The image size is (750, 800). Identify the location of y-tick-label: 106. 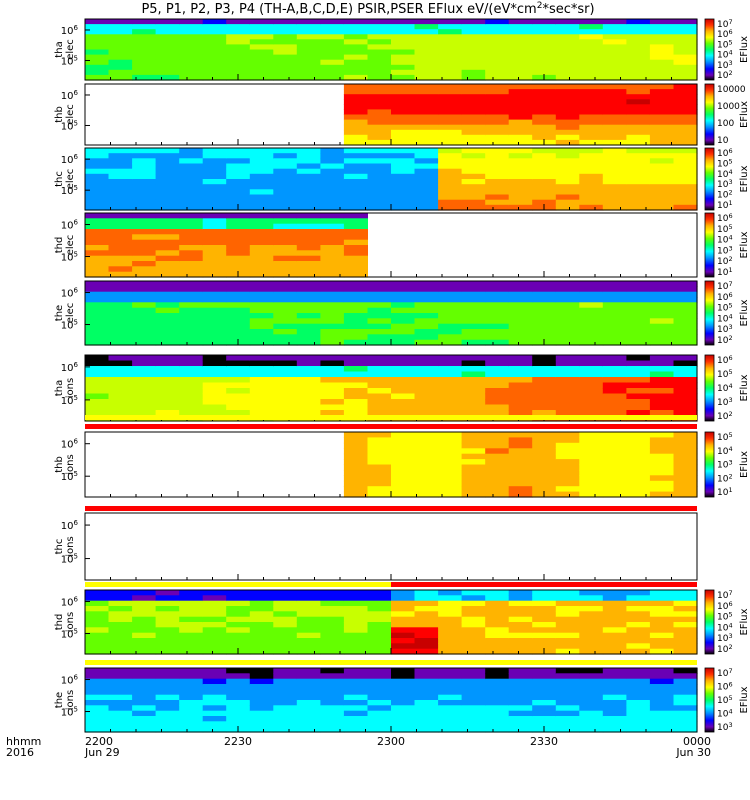
(70, 602).